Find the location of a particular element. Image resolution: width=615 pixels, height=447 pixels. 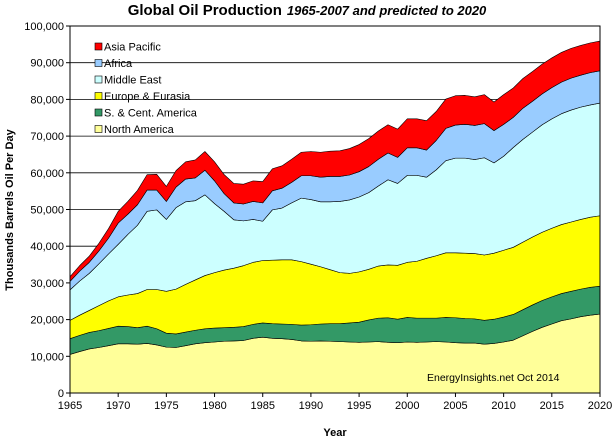

y-tick-label: 10,000 is located at coordinates (47, 357).